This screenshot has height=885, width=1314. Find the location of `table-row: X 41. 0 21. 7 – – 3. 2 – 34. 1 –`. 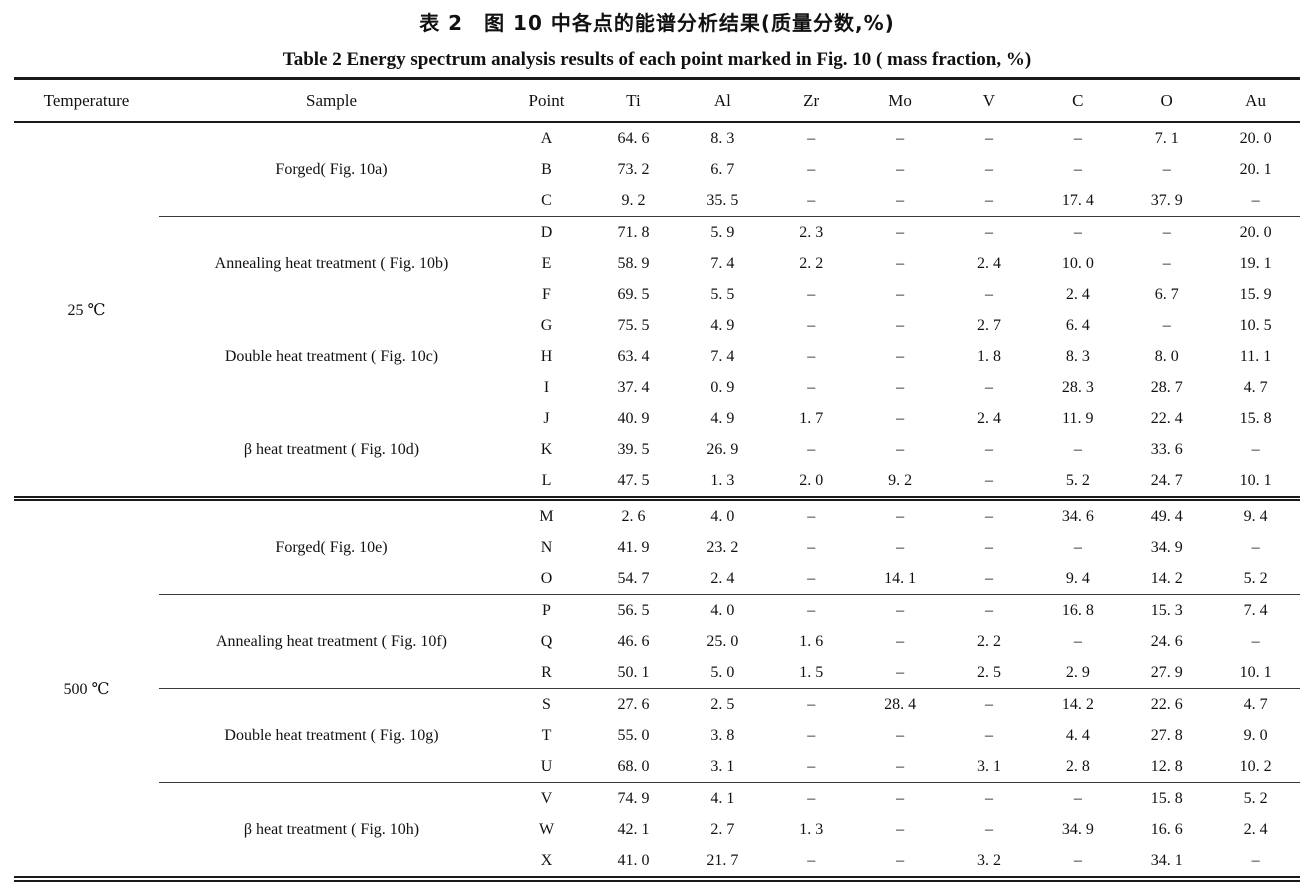

table-row: X 41. 0 21. 7 – – 3. 2 – 34. 1 – is located at coordinates (657, 862).